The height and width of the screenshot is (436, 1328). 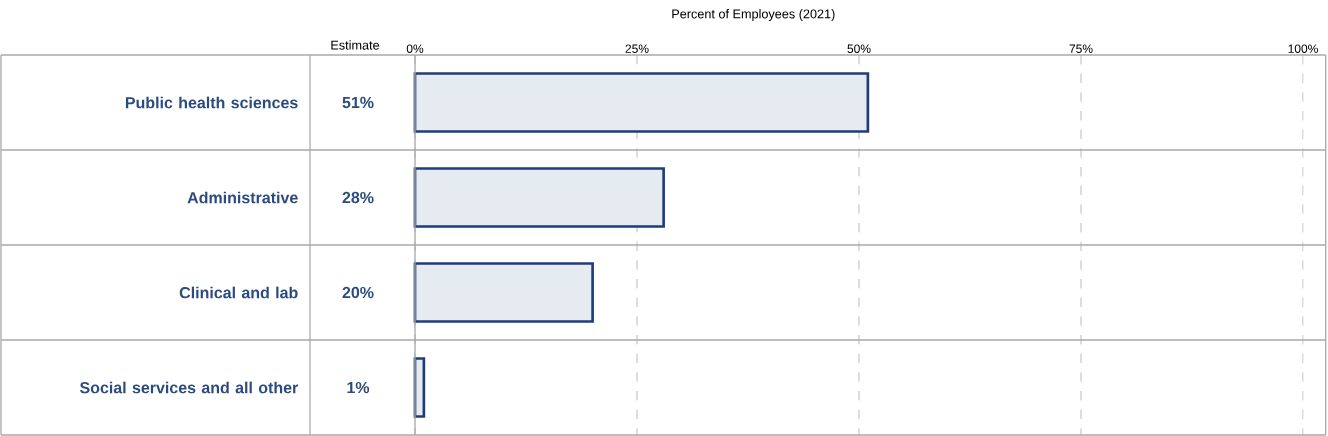 What do you see at coordinates (415, 48) in the screenshot?
I see `x-tick-label: 0%` at bounding box center [415, 48].